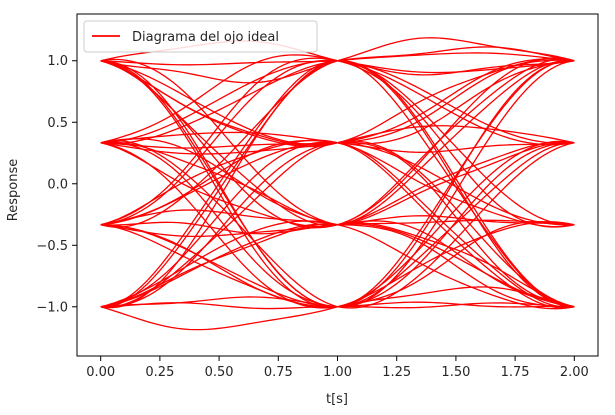 The width and height of the screenshot is (615, 415). What do you see at coordinates (455, 372) in the screenshot?
I see `x-tick-label: 1.50` at bounding box center [455, 372].